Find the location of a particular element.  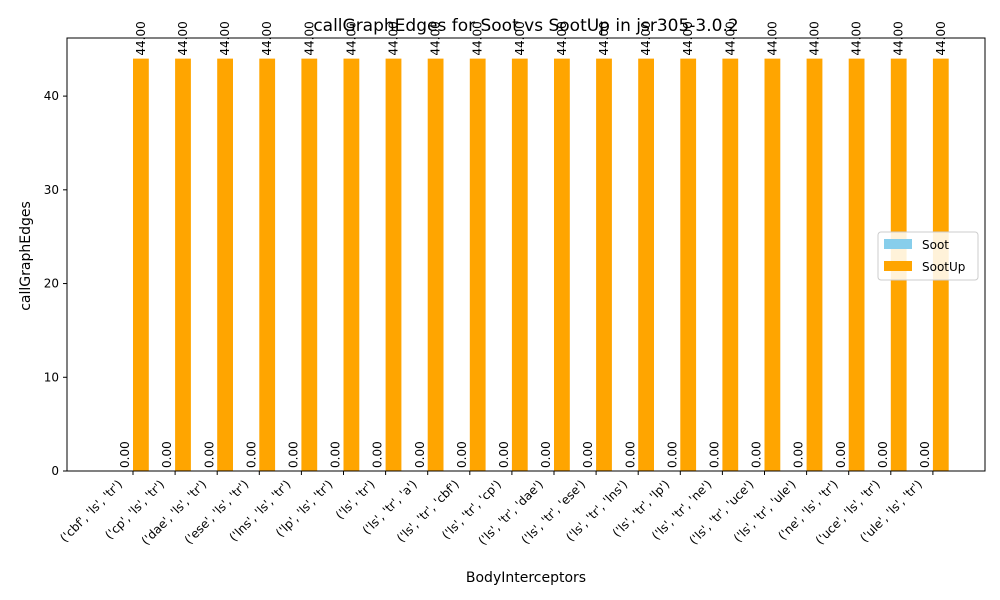

data-label-soot-9: 0.00 is located at coordinates (504, 454).